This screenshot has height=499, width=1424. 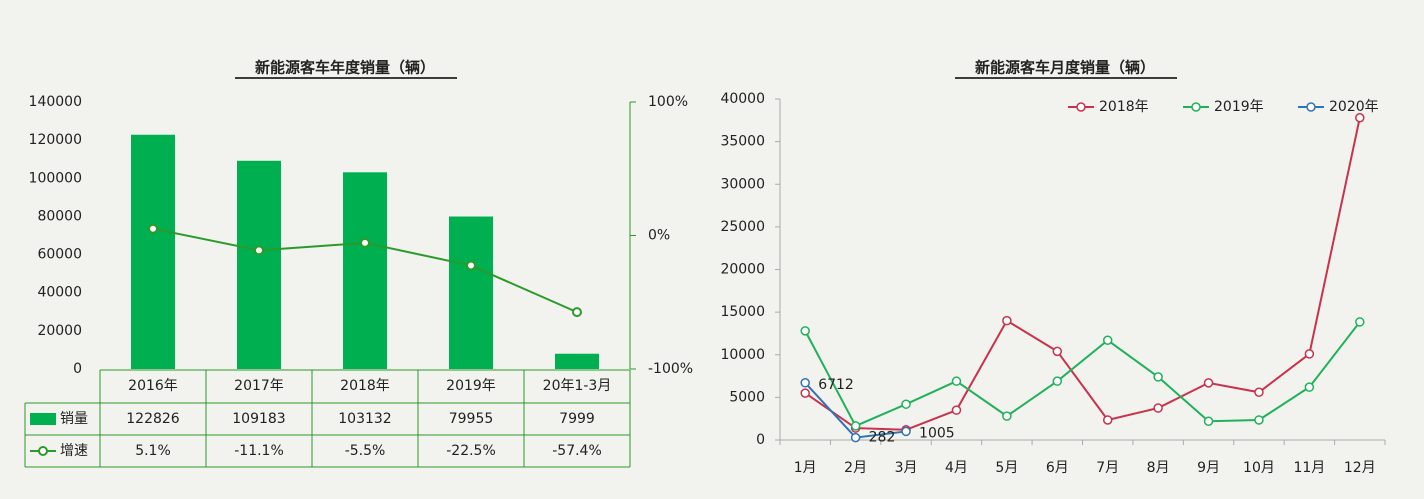 What do you see at coordinates (742, 355) in the screenshot?
I see `y-tick-label: 10000` at bounding box center [742, 355].